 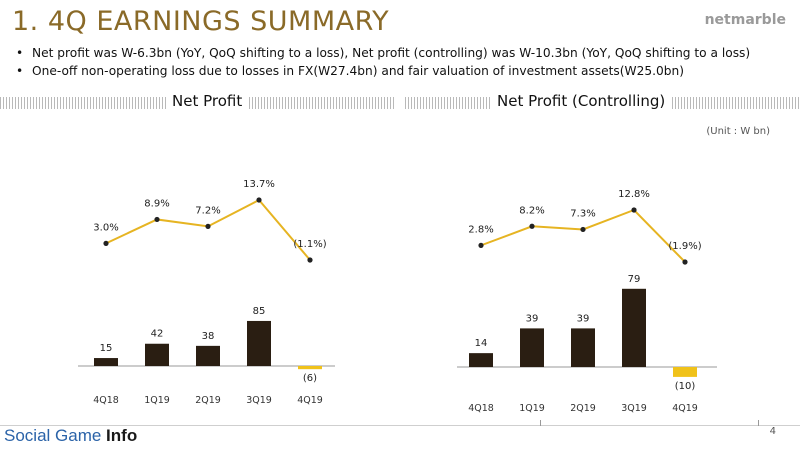 What do you see at coordinates (310, 378) in the screenshot?
I see `bar-value-label: (6)` at bounding box center [310, 378].